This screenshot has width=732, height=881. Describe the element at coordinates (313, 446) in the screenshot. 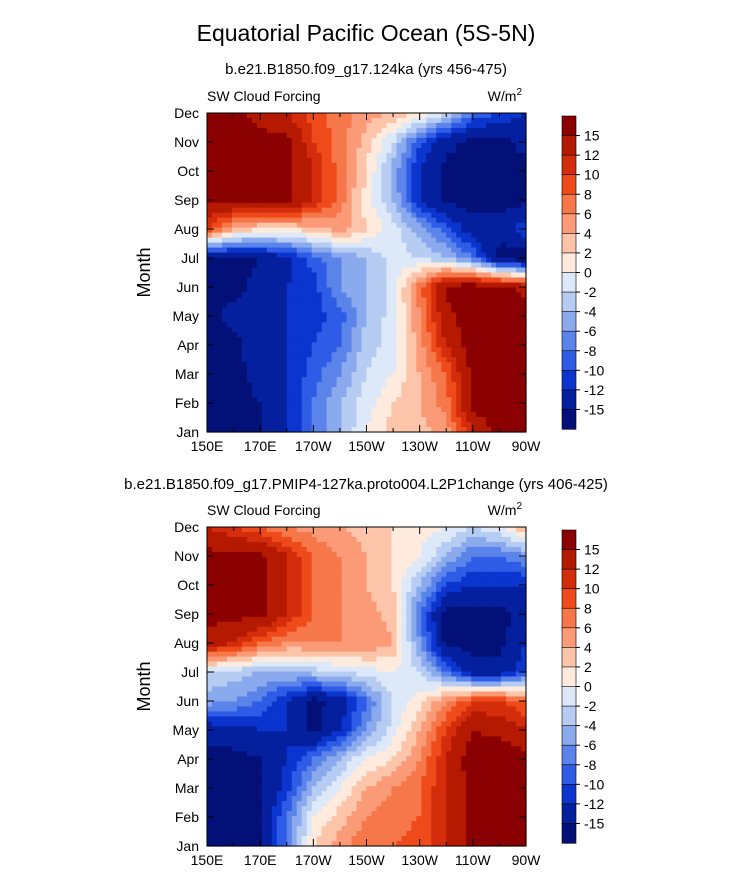

I see `x-tick-label: 170W` at that location.